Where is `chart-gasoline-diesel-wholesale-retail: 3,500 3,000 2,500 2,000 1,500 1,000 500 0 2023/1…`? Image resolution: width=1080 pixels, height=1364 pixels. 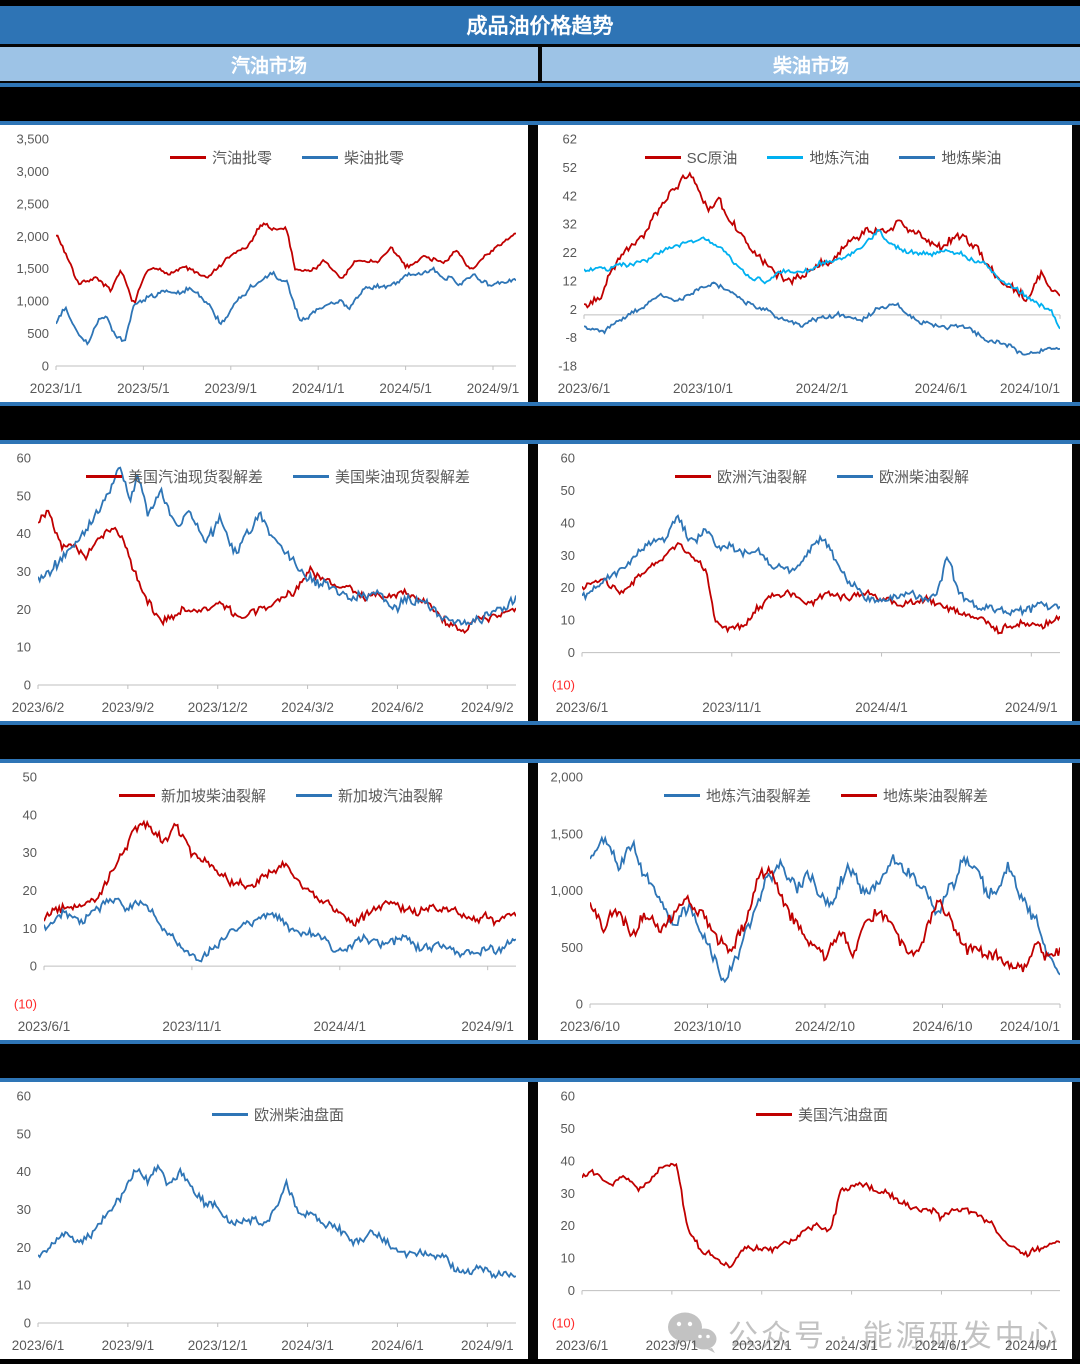 chart-gasoline-diesel-wholesale-retail: 3,500 3,000 2,500 2,000 1,500 1,000 500 0 2023/1… is located at coordinates (264, 263).